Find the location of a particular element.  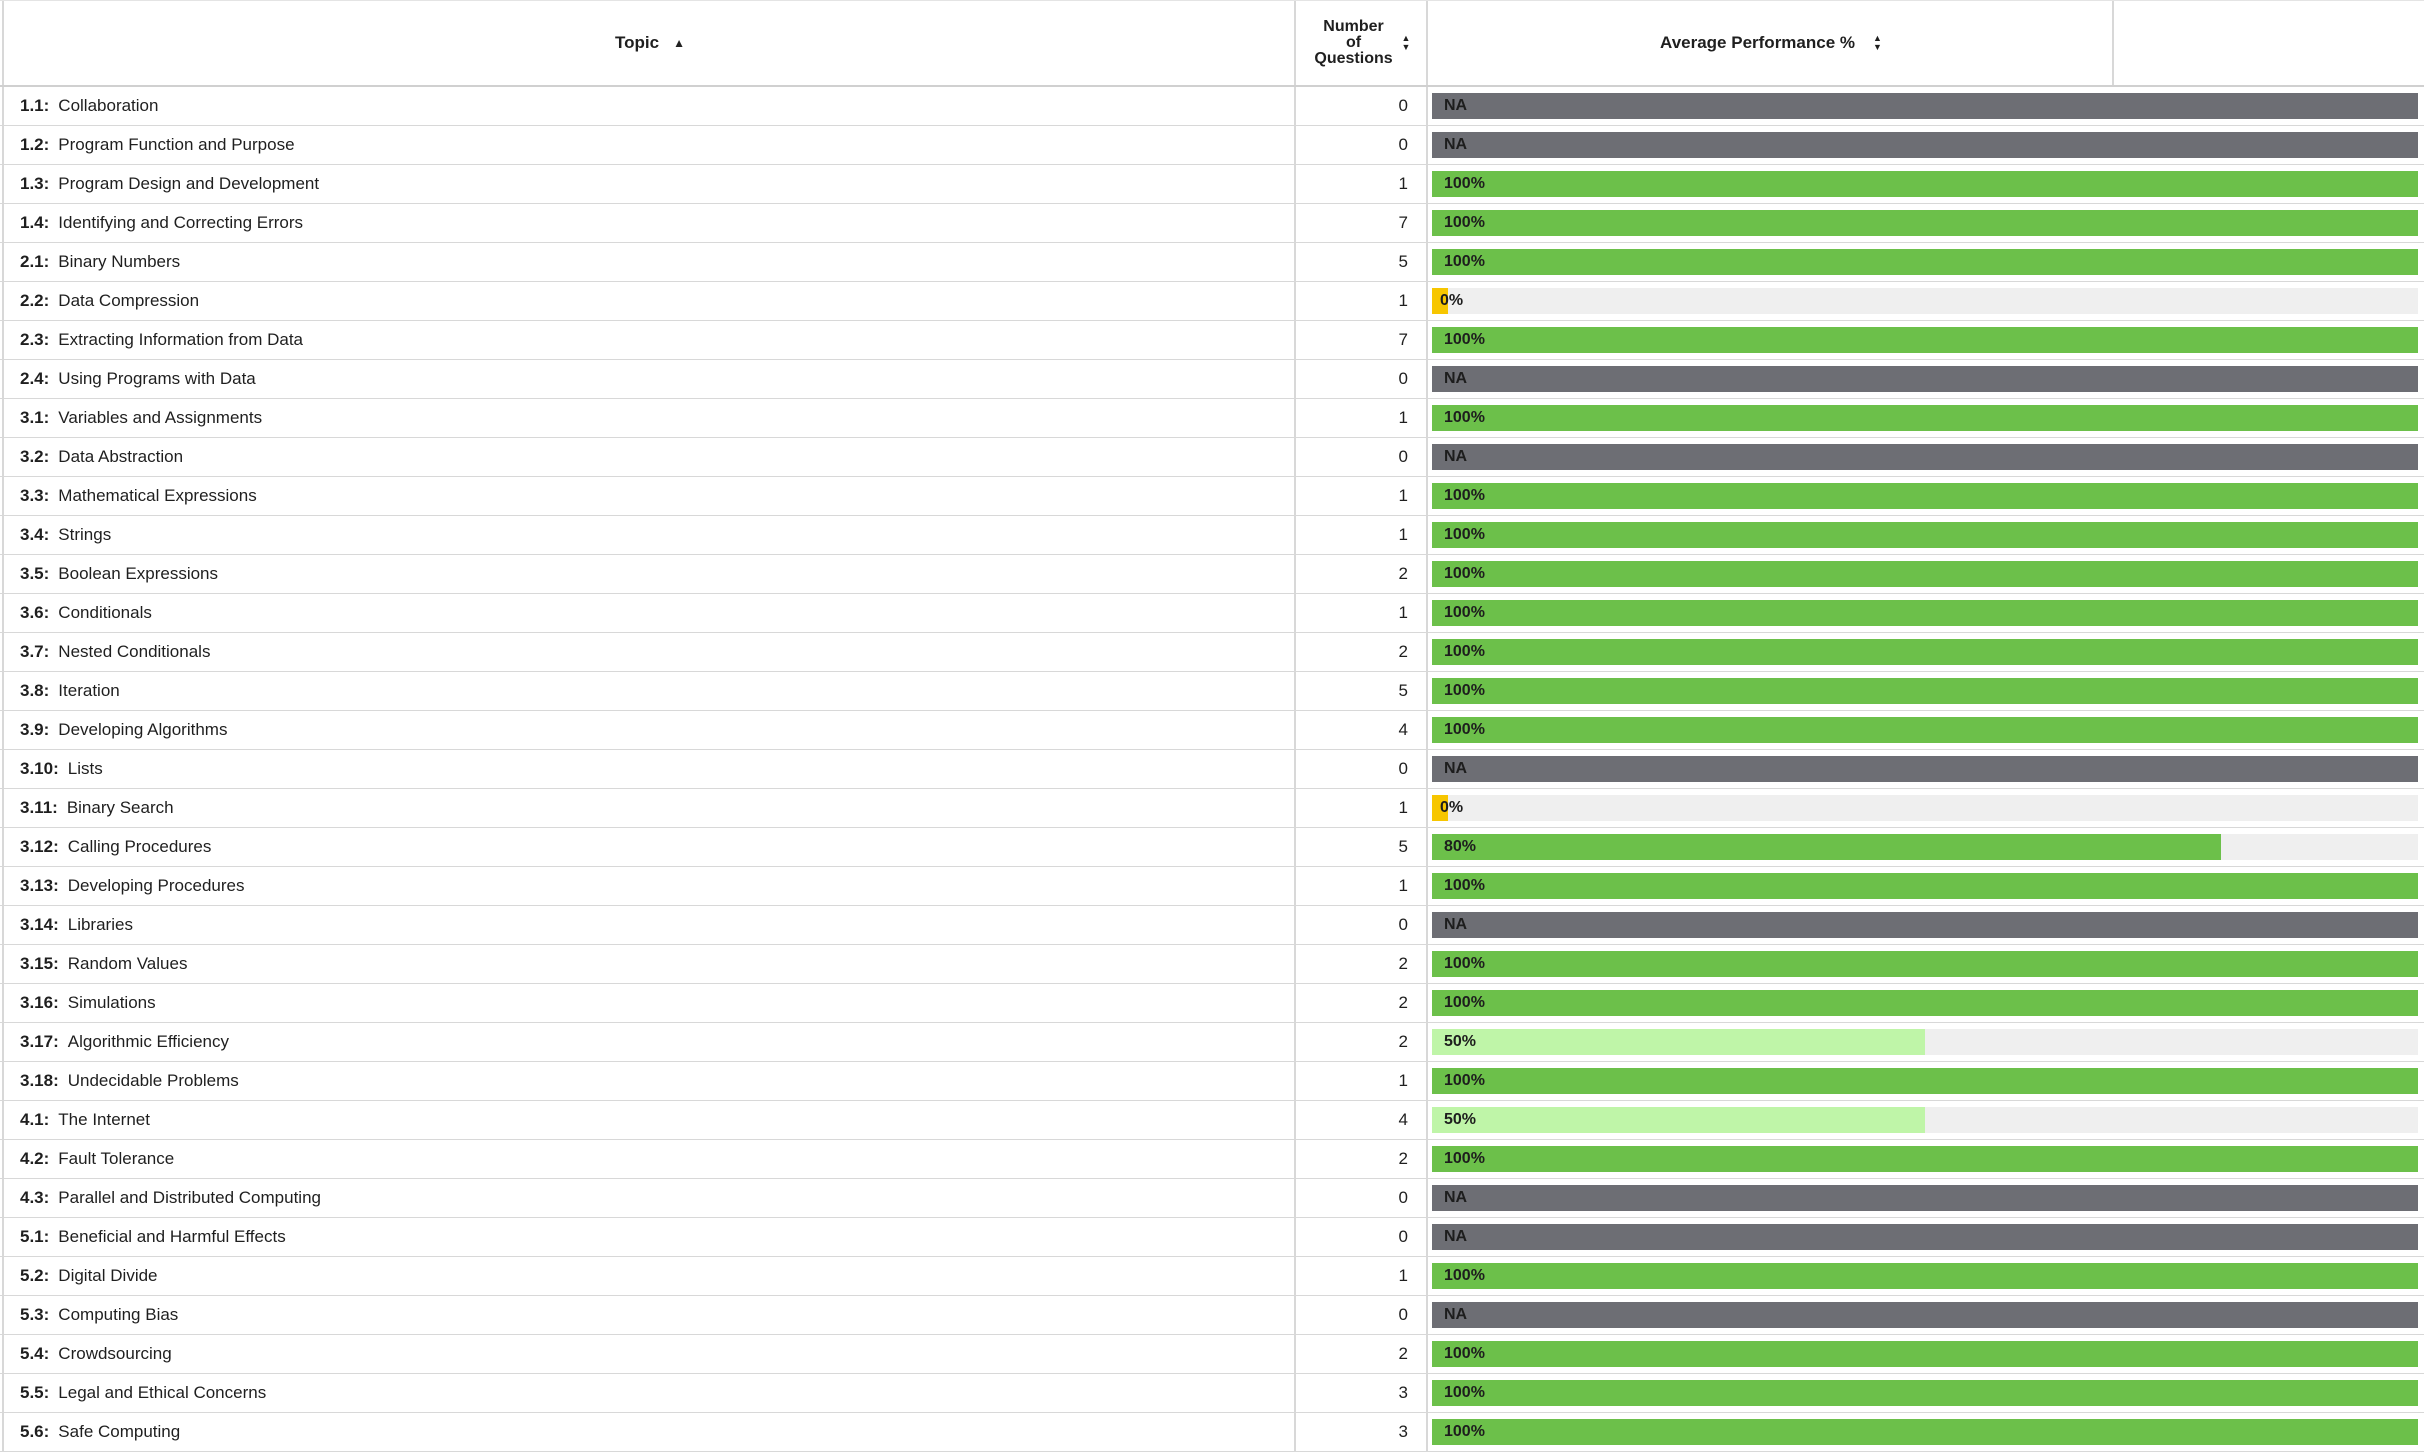

topic-code: 3.15: is located at coordinates (39, 963).